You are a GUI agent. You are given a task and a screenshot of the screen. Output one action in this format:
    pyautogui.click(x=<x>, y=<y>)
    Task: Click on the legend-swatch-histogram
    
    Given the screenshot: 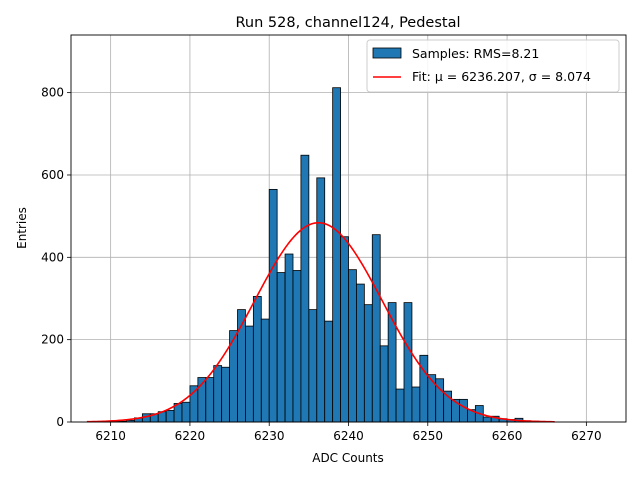 What is the action you would take?
    pyautogui.click(x=387, y=53)
    